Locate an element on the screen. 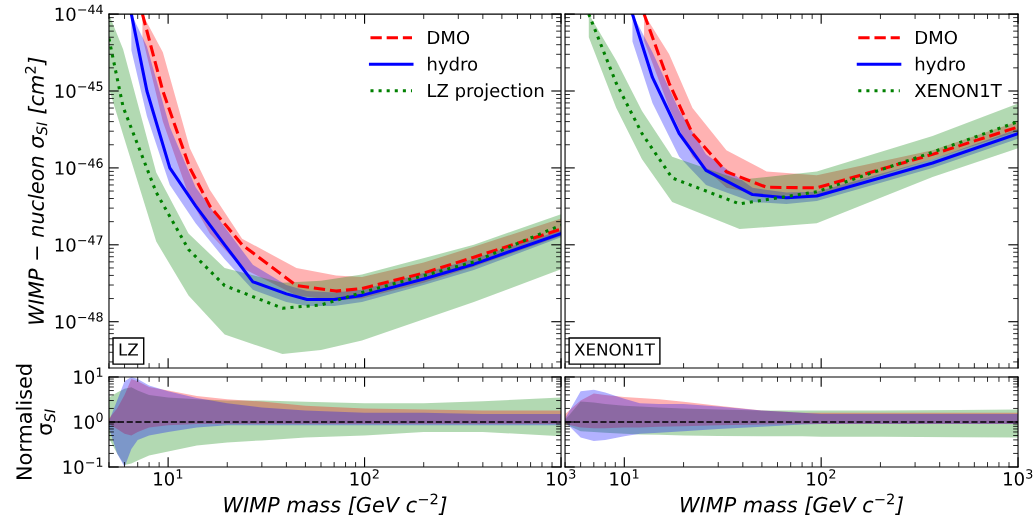  y-tick-label: 10$^{0}$ is located at coordinates (88, 420).